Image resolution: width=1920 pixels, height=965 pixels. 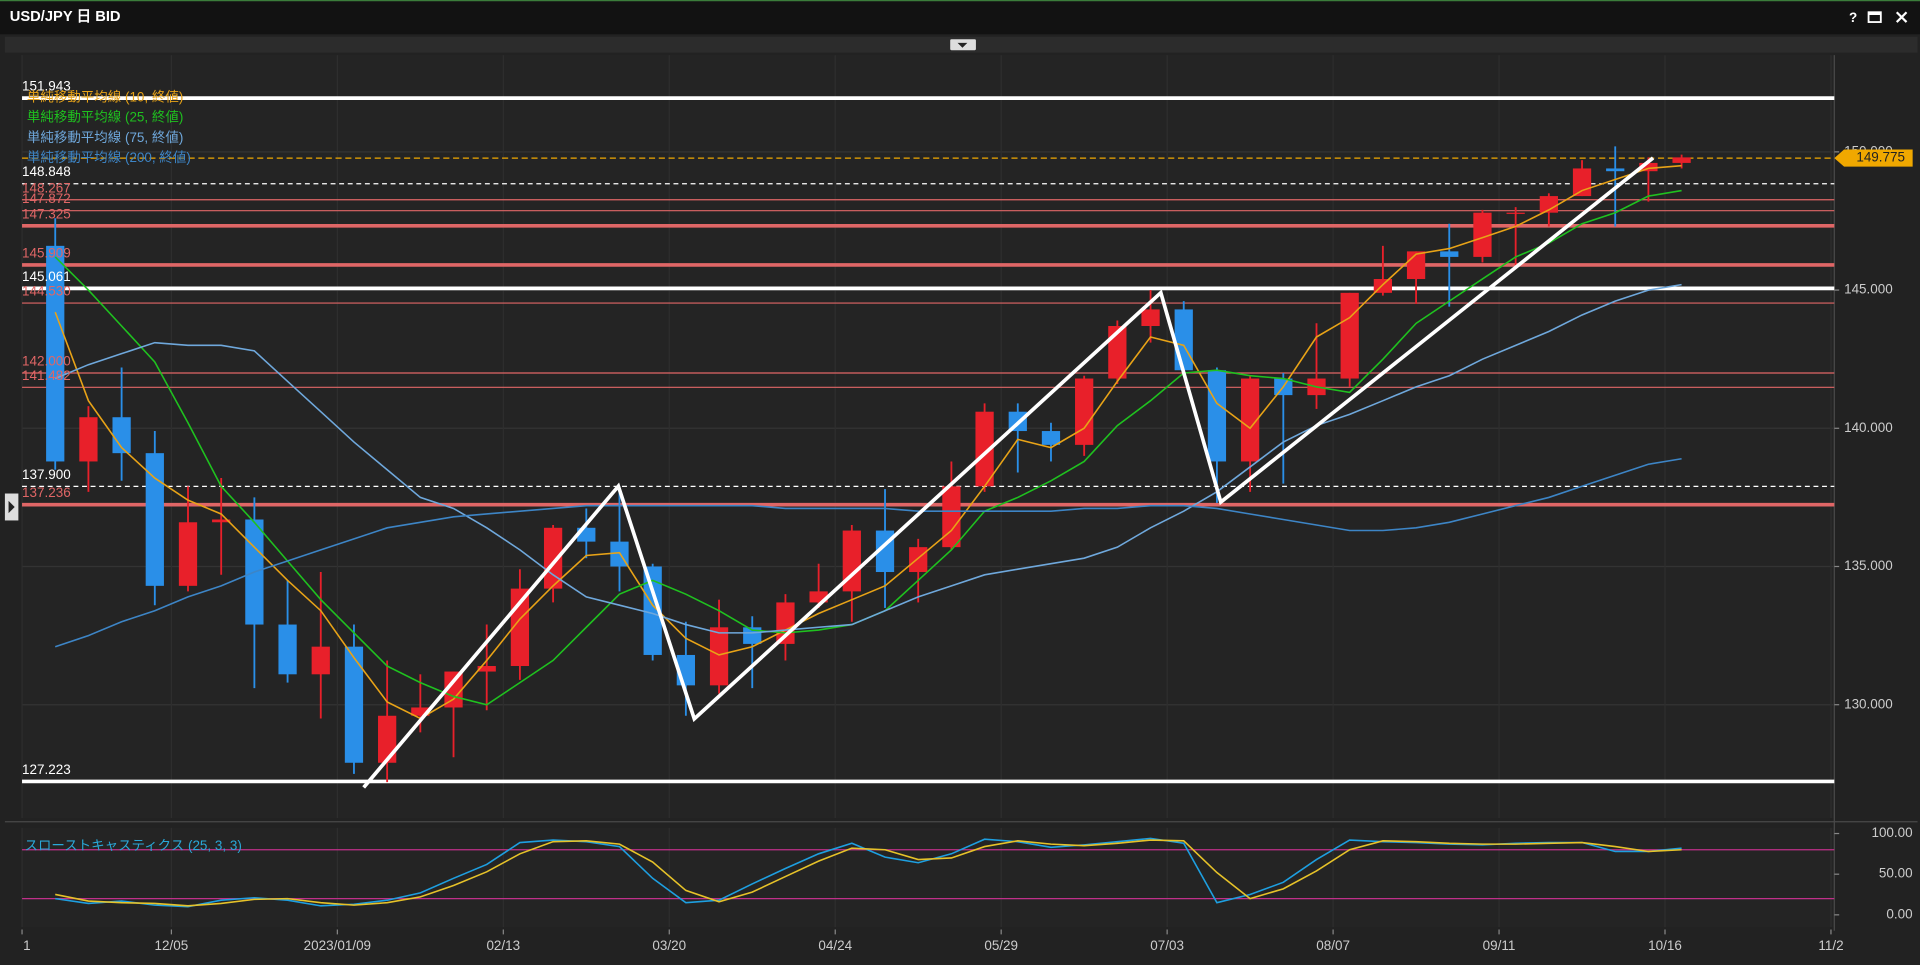 I want to click on y-tick-label: 145.000, so click(x=1868, y=289).